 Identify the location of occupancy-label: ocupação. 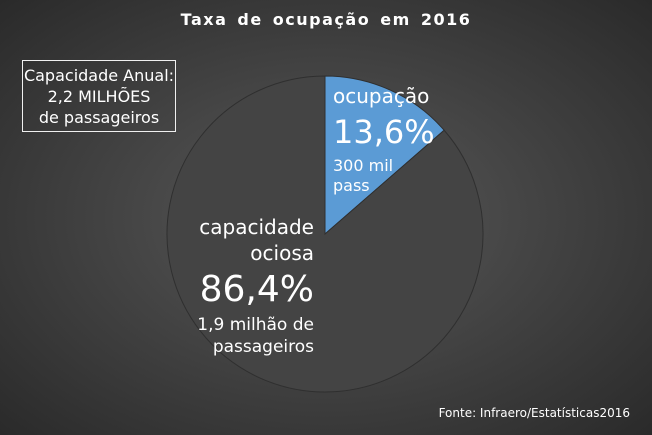
(381, 96).